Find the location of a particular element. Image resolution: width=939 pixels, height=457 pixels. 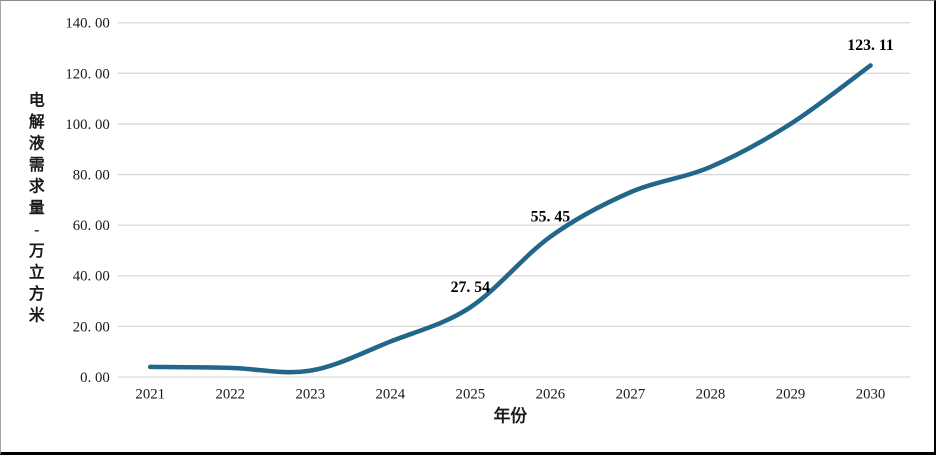

y-axis-title-char: 液 is located at coordinates (37, 143).